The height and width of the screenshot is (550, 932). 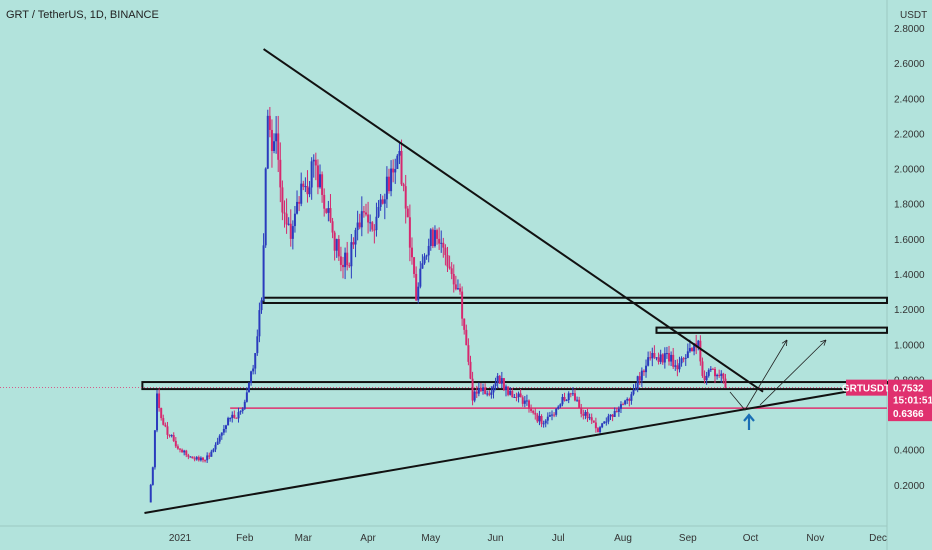 I want to click on projection-arrow-2-head, so click(x=823, y=342).